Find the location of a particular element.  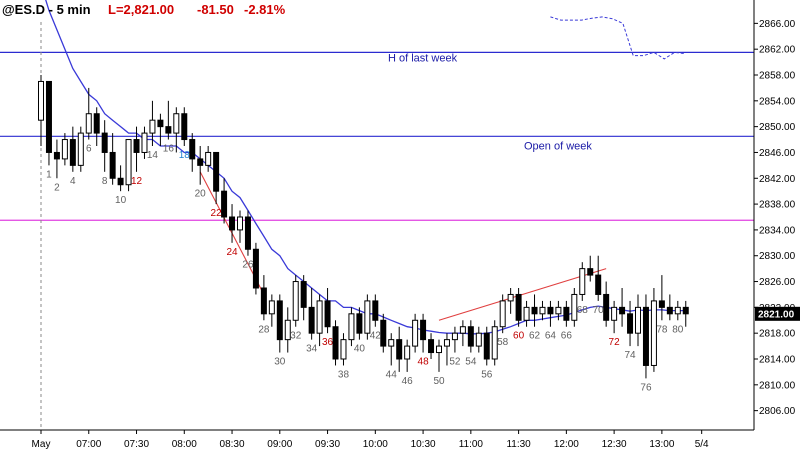

bar-number: 64 is located at coordinates (551, 336).